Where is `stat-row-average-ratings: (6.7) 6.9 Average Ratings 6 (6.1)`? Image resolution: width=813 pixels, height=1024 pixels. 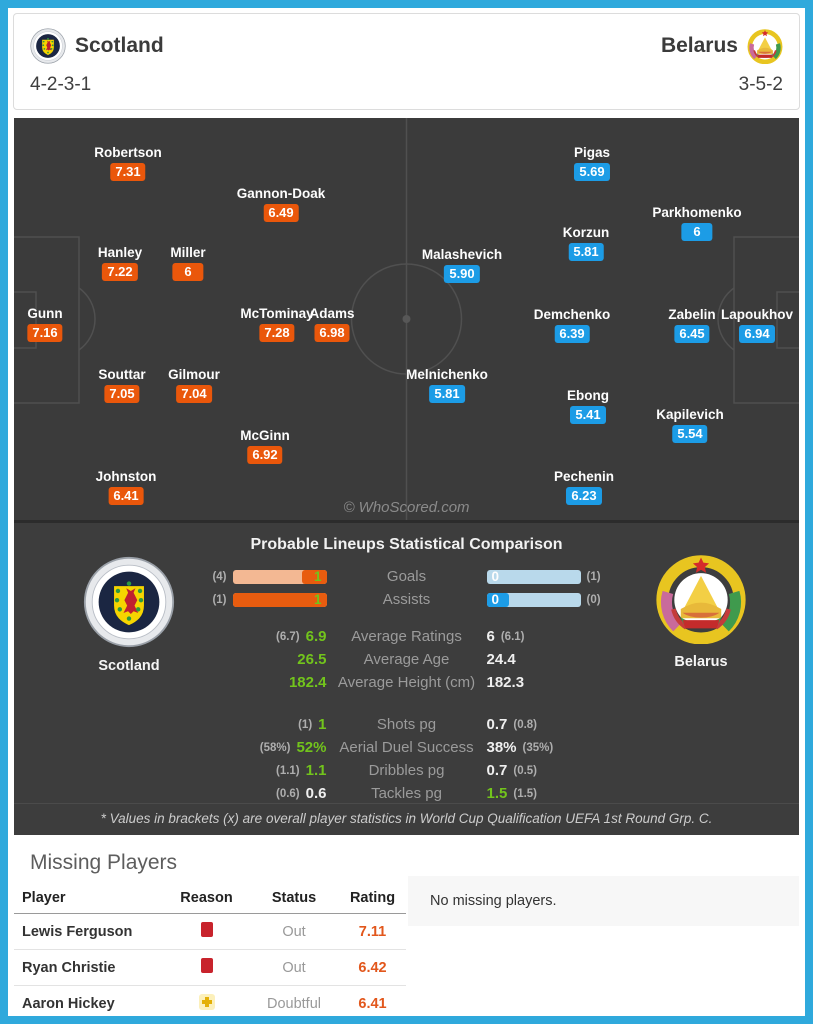
stat-row-average-ratings: (6.7) 6.9 Average Ratings 6 (6.1) is located at coordinates (407, 636).